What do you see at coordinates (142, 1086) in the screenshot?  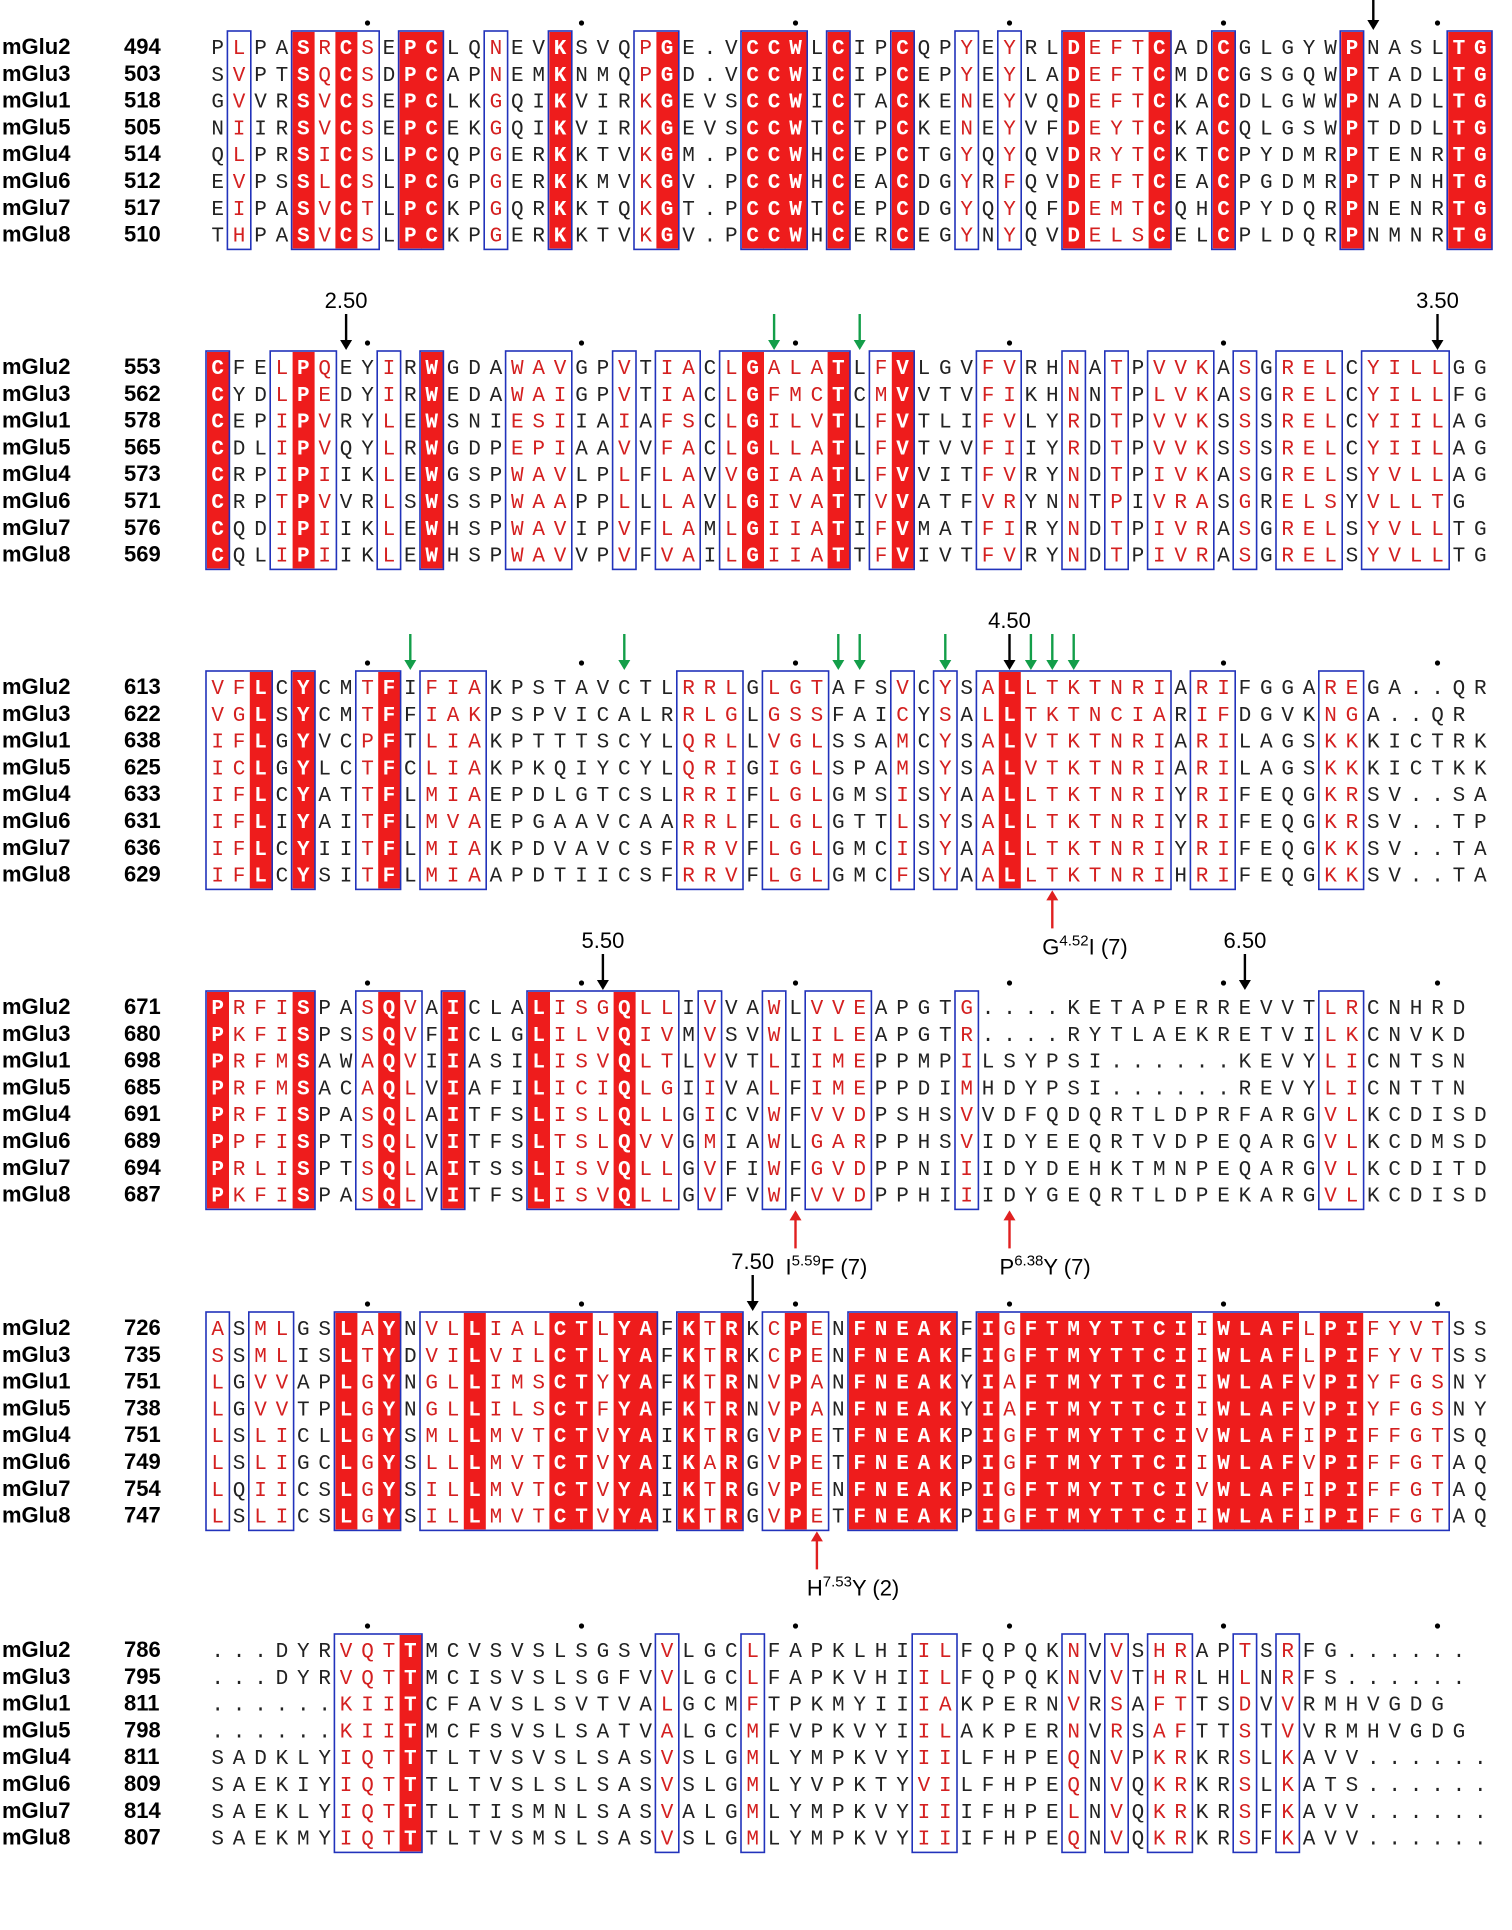 I see `sequence-start-position: 685` at bounding box center [142, 1086].